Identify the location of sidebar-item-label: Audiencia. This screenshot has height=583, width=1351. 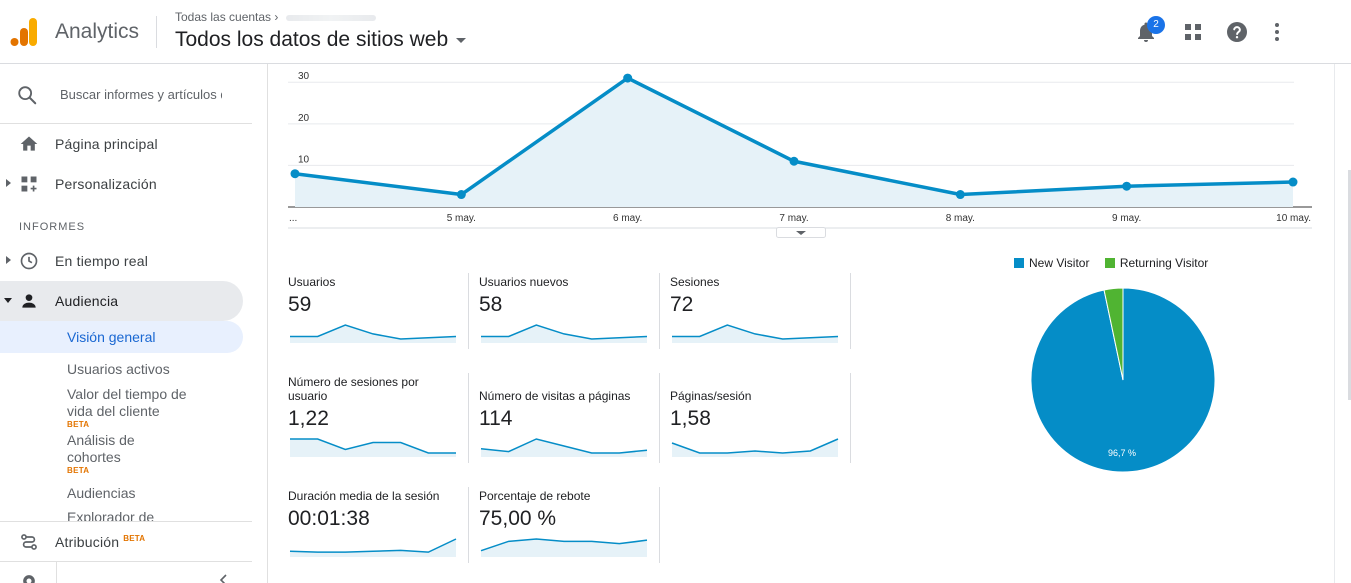
(87, 301).